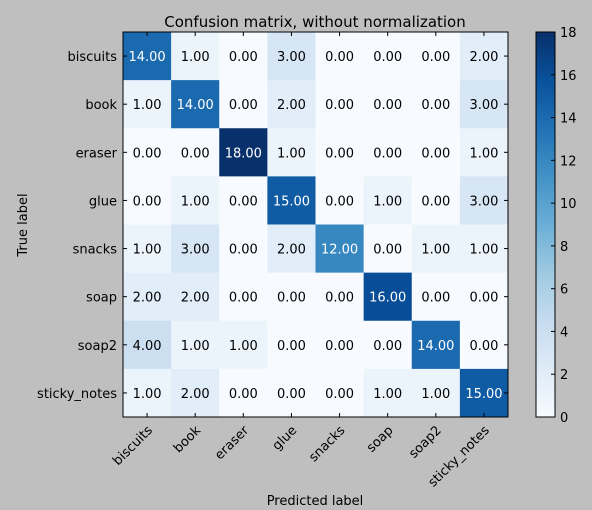 Image resolution: width=592 pixels, height=510 pixels. I want to click on colorbar-tick-label: 16, so click(568, 76).